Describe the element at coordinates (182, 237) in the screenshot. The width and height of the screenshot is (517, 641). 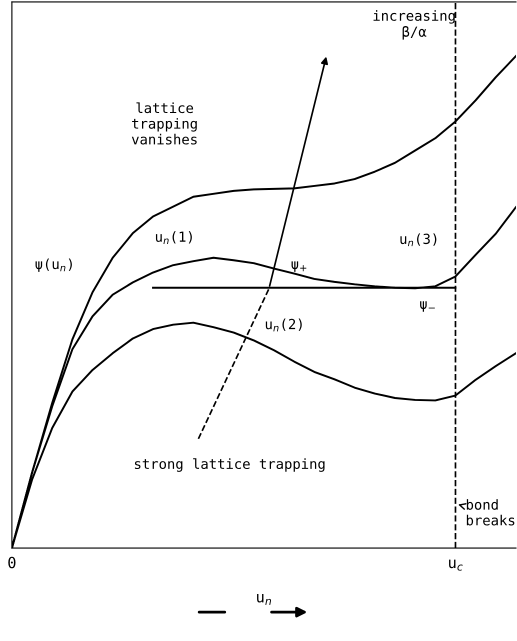
I see `text: (1)` at that location.